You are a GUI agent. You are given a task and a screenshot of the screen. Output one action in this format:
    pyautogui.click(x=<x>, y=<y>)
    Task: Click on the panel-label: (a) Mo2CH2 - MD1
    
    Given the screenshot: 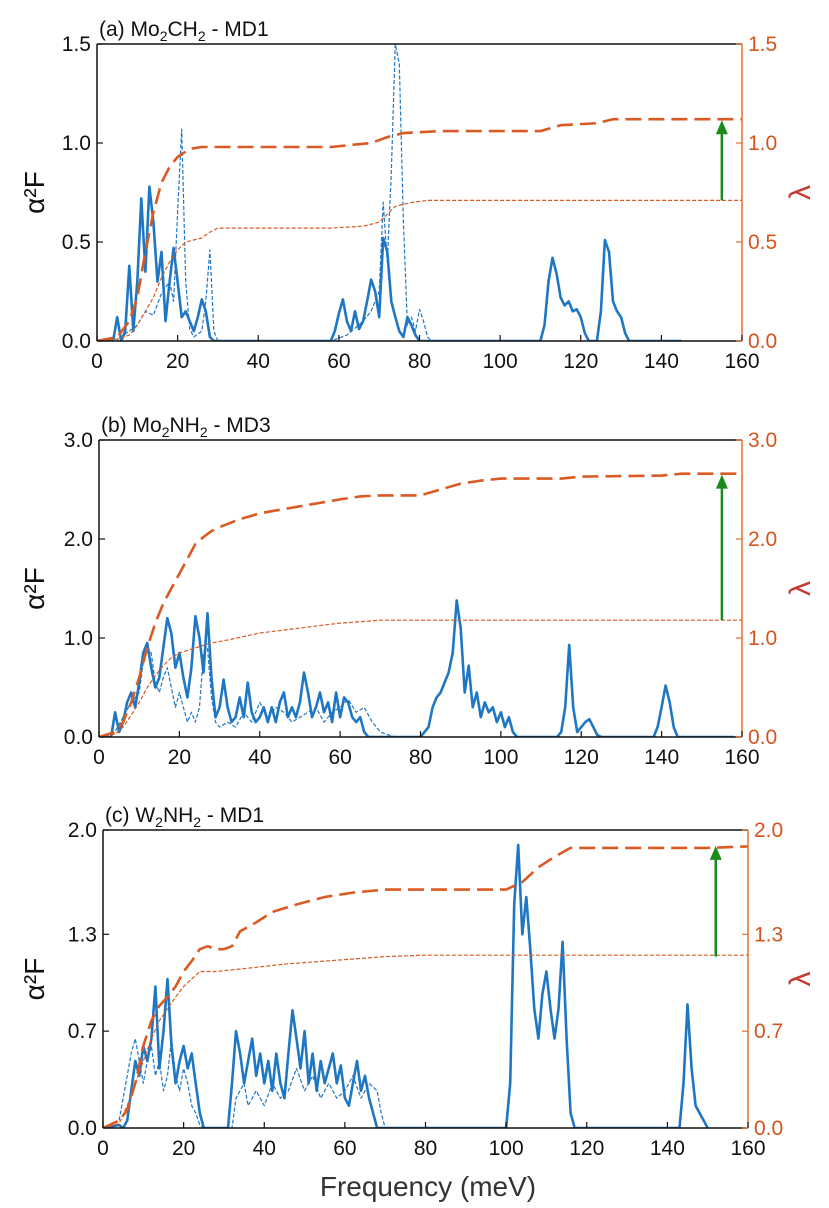 What is the action you would take?
    pyautogui.click(x=184, y=31)
    